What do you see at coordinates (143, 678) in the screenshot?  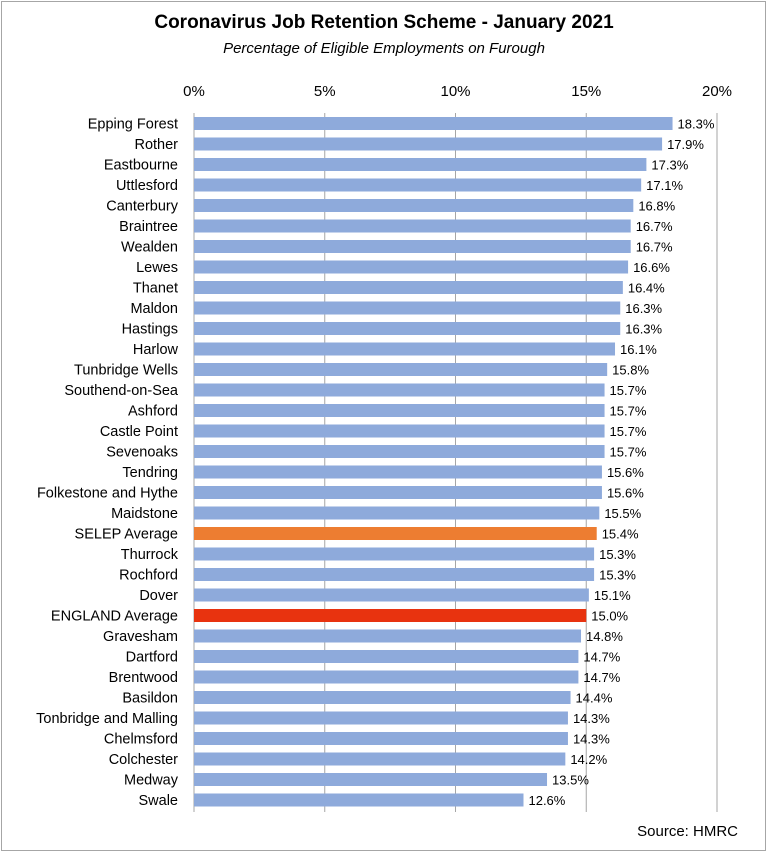 I see `category-label: Brentwood` at bounding box center [143, 678].